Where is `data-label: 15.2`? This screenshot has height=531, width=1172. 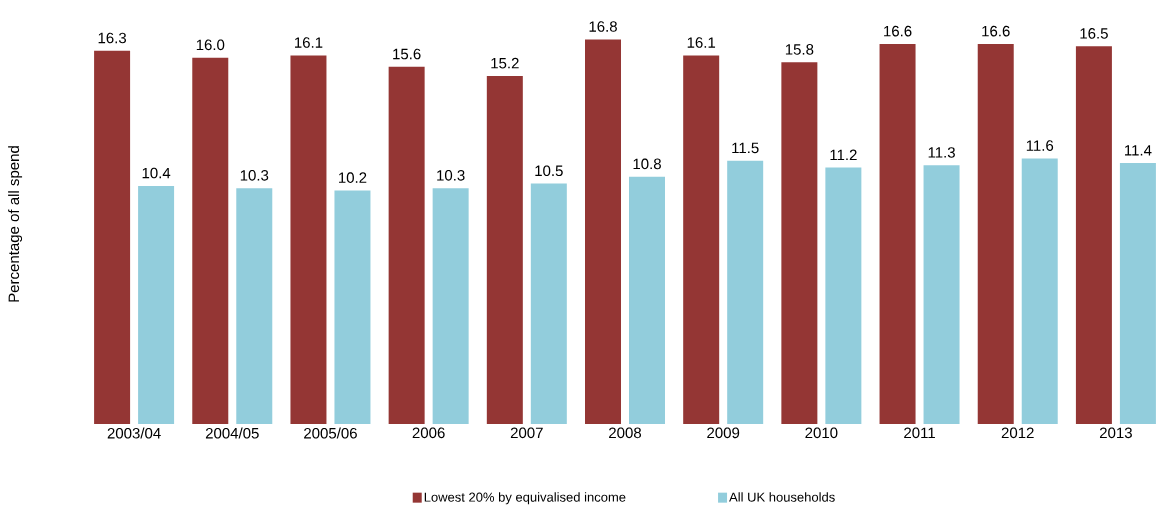
data-label: 15.2 is located at coordinates (505, 63).